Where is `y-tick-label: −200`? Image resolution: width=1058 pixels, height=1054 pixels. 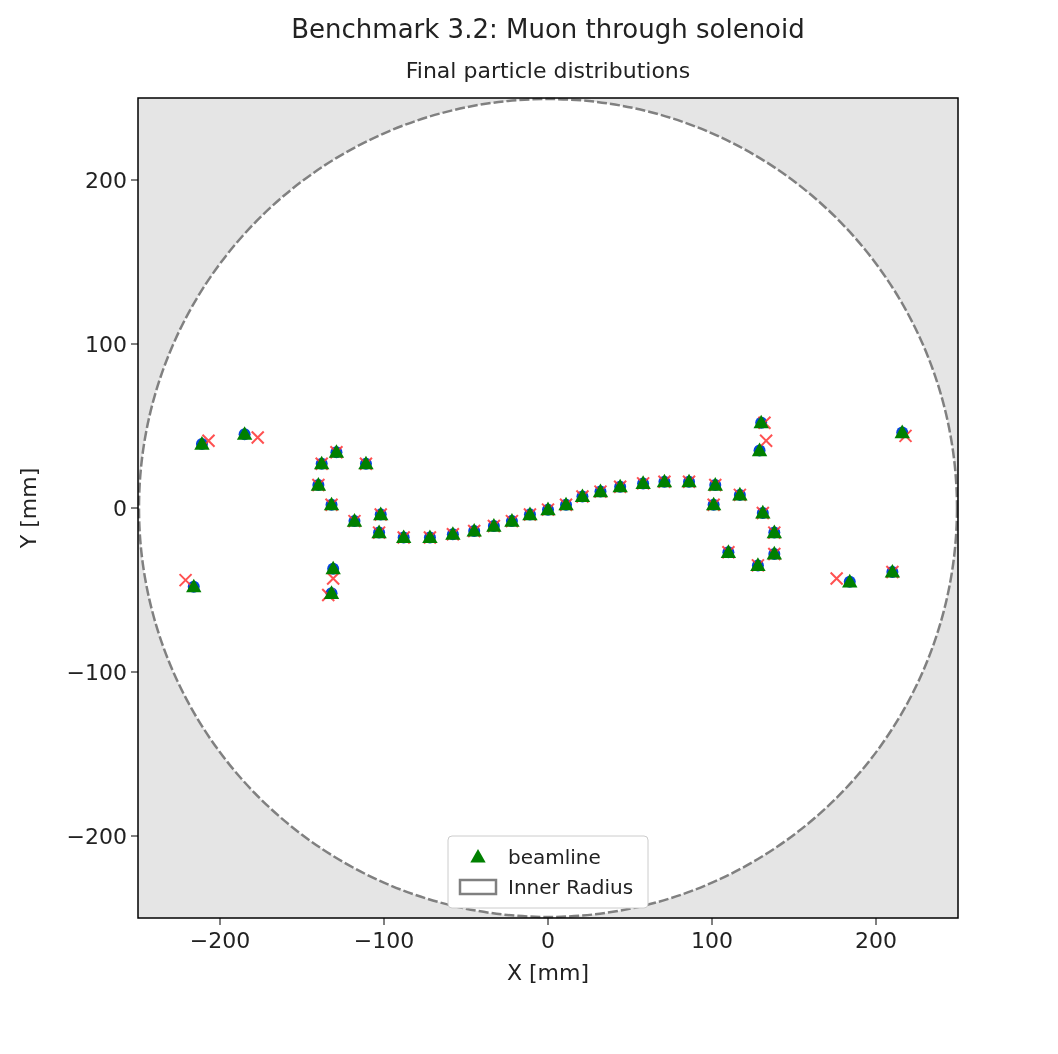 y-tick-label: −200 is located at coordinates (96, 836).